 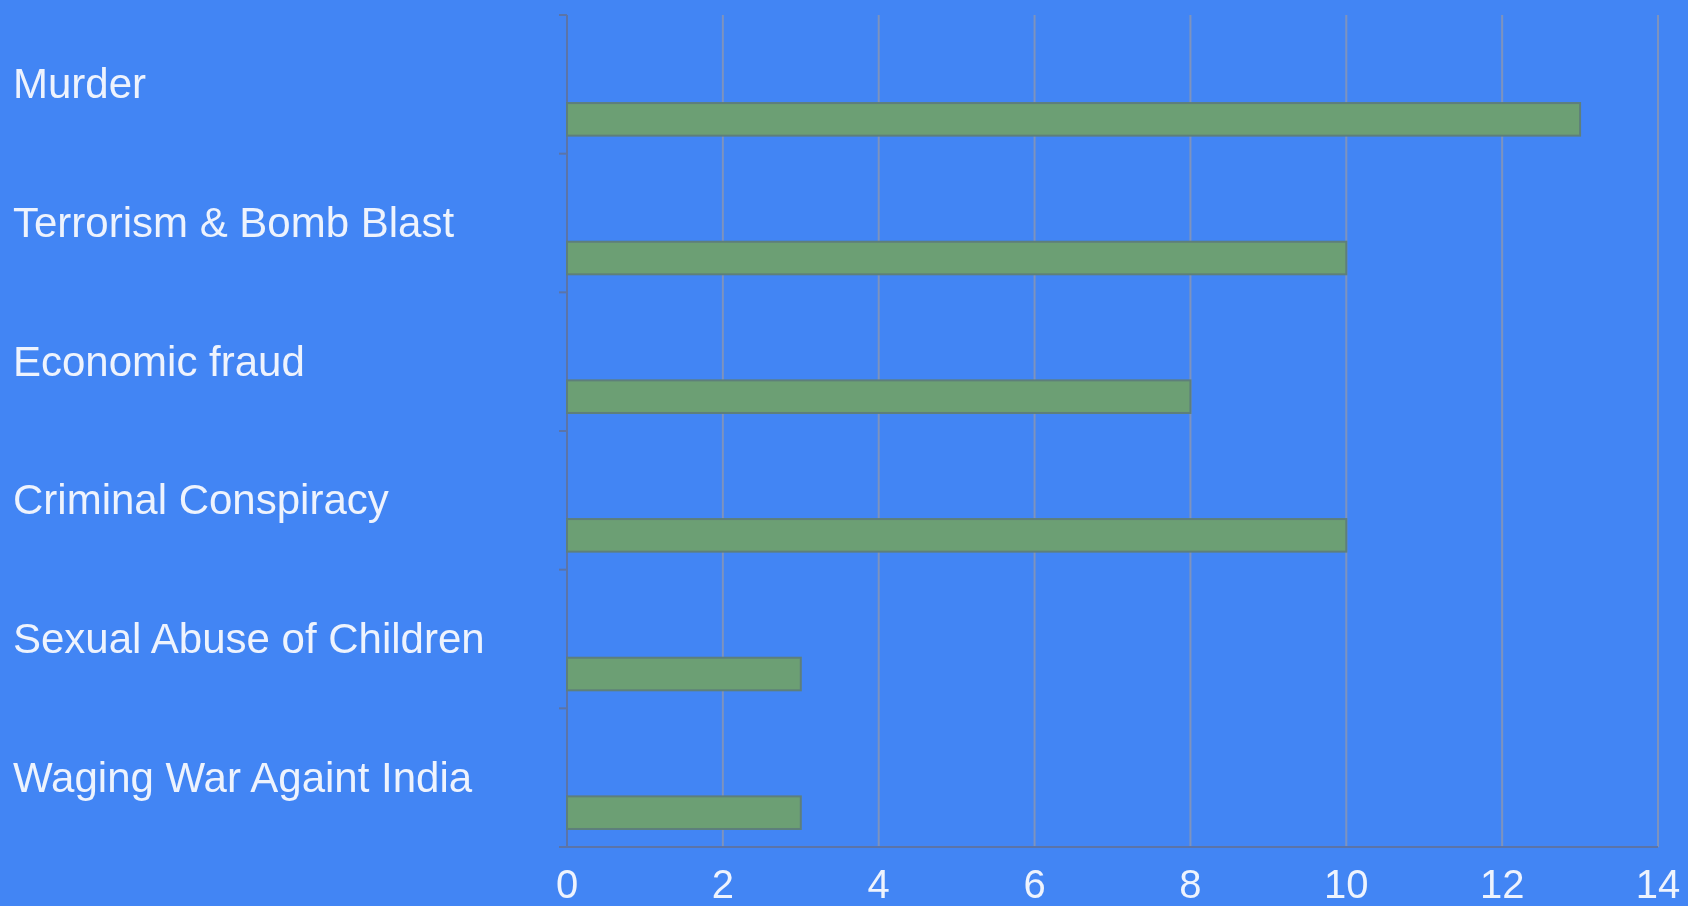 I want to click on x-tick-label: 10, so click(x=1346, y=884).